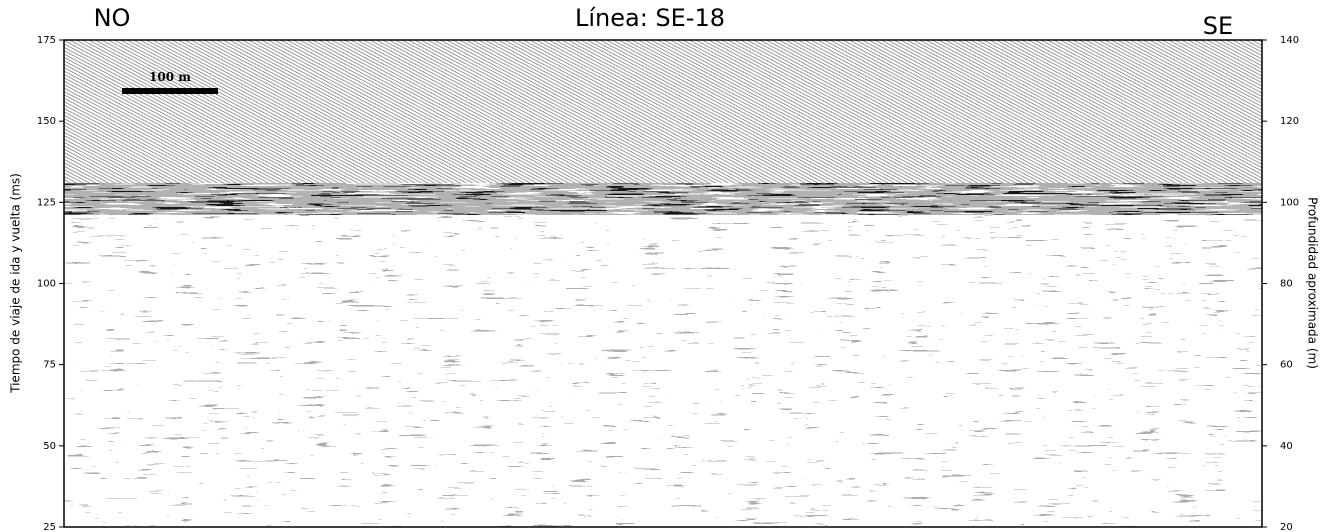 The image size is (1326, 532). What do you see at coordinates (46, 40) in the screenshot?
I see `y-tick-label: 175` at bounding box center [46, 40].